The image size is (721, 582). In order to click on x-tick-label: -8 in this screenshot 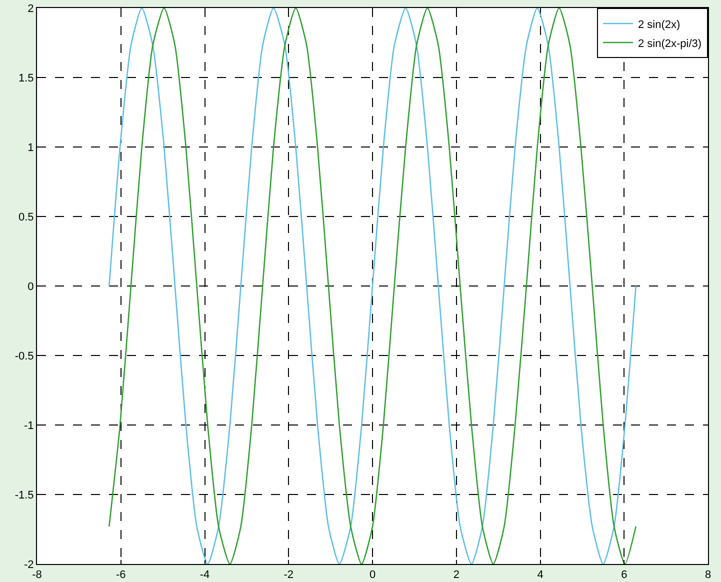, I will do `click(37, 575)`.